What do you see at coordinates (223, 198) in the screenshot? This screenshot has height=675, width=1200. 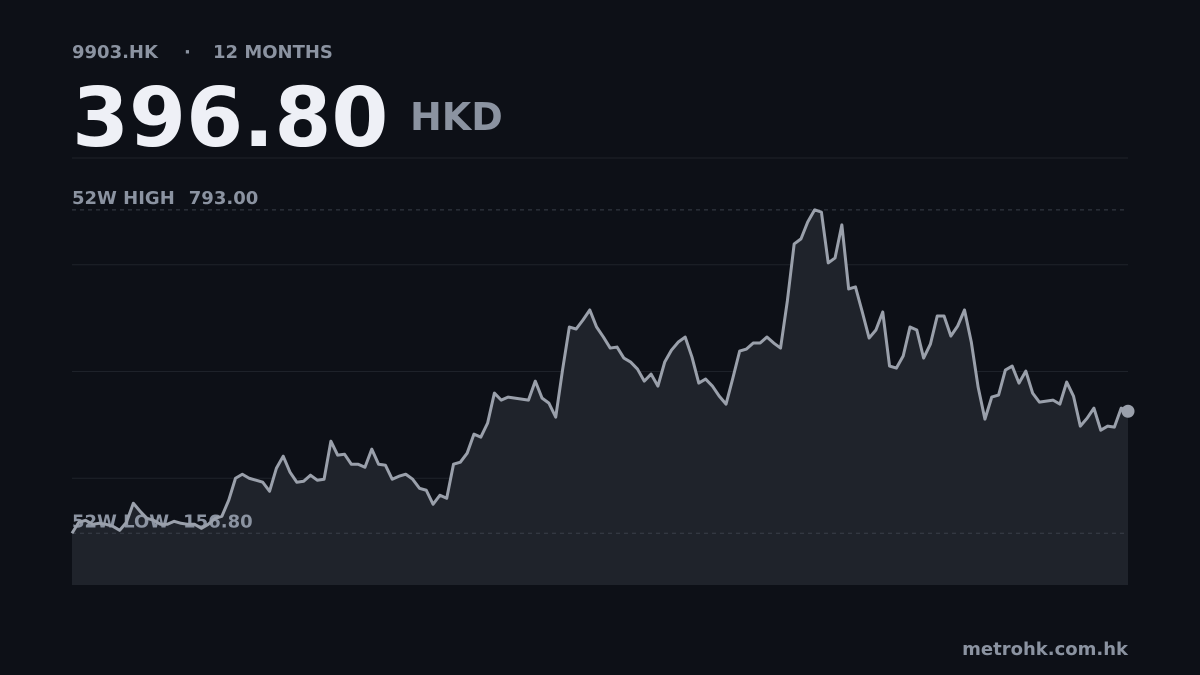 I see `reference-value: 793.00` at bounding box center [223, 198].